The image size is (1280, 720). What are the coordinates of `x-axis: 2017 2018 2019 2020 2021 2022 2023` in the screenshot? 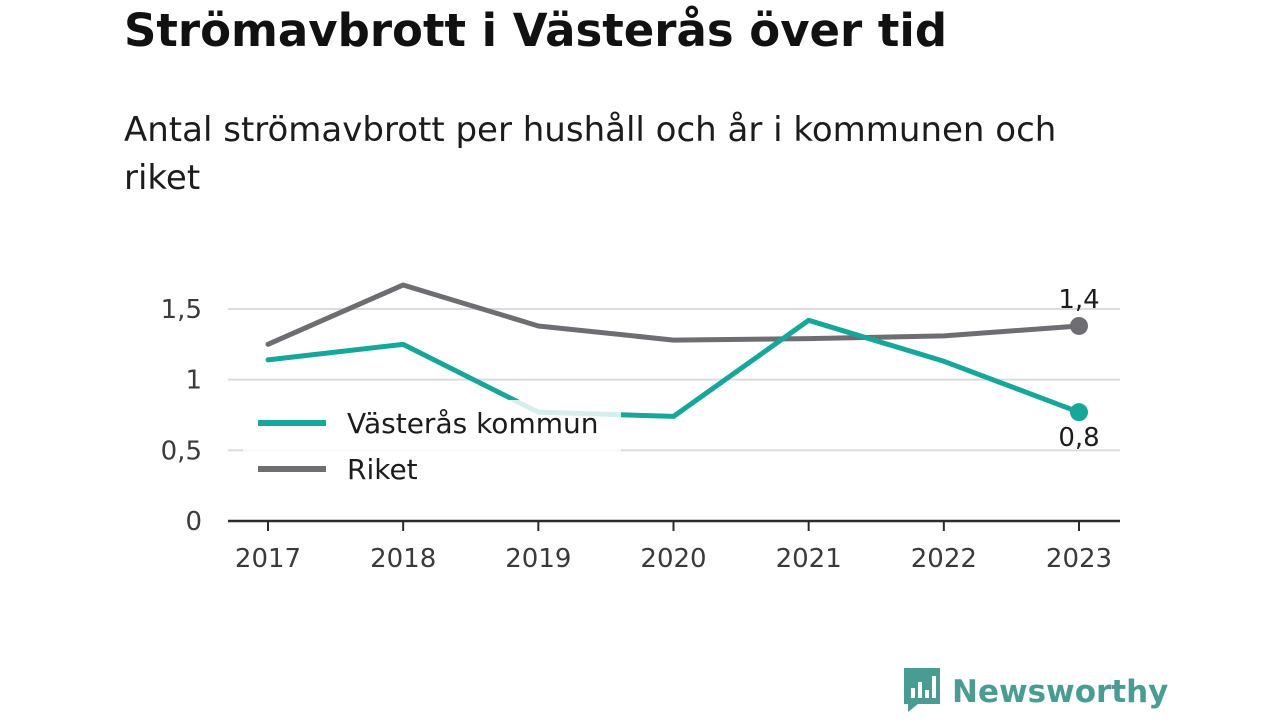 It's located at (674, 546).